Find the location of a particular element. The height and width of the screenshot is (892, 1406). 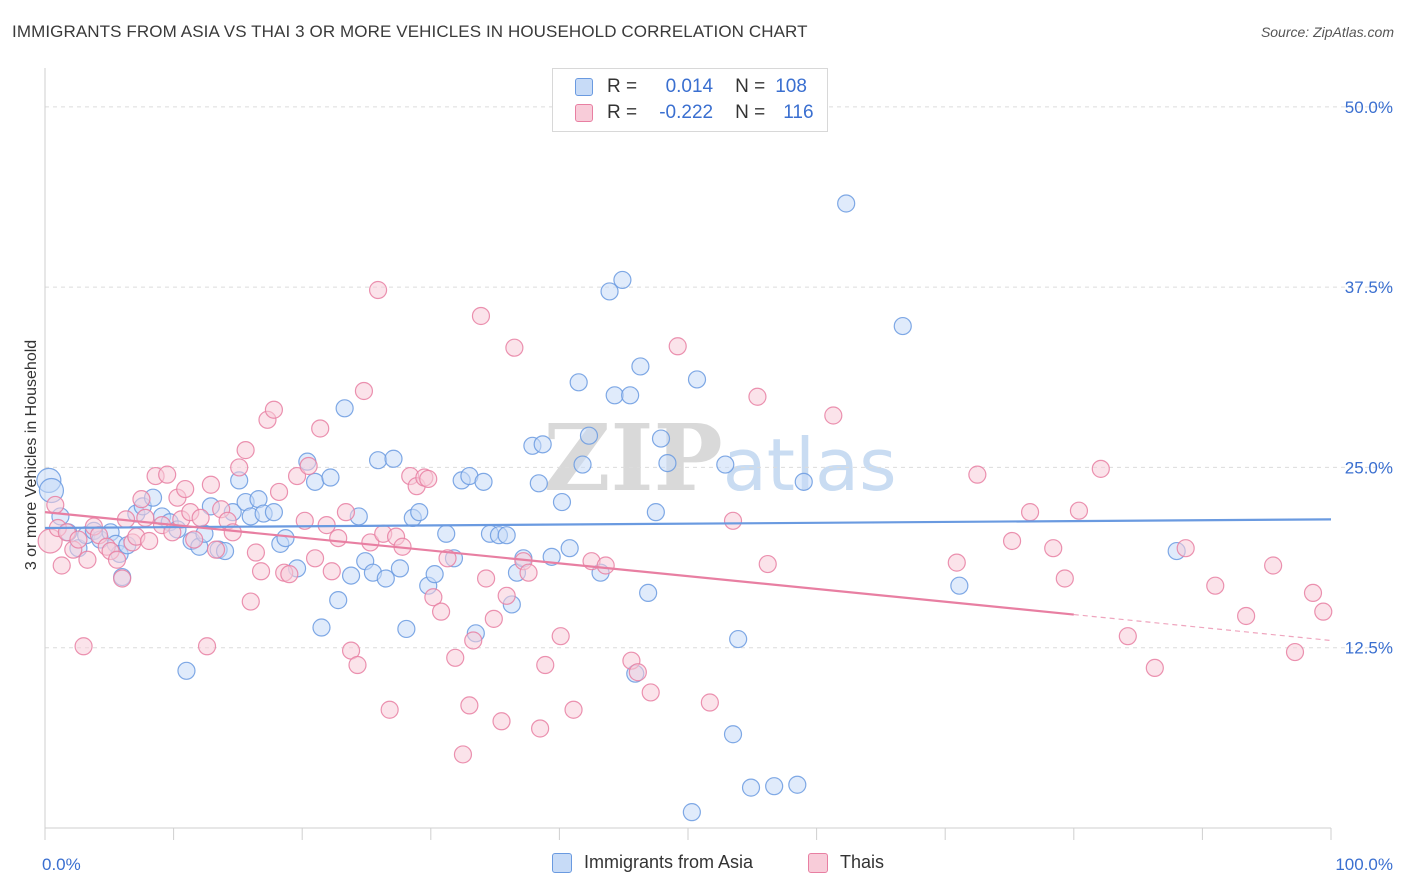

legend-n-label: N = is located at coordinates (750, 86).